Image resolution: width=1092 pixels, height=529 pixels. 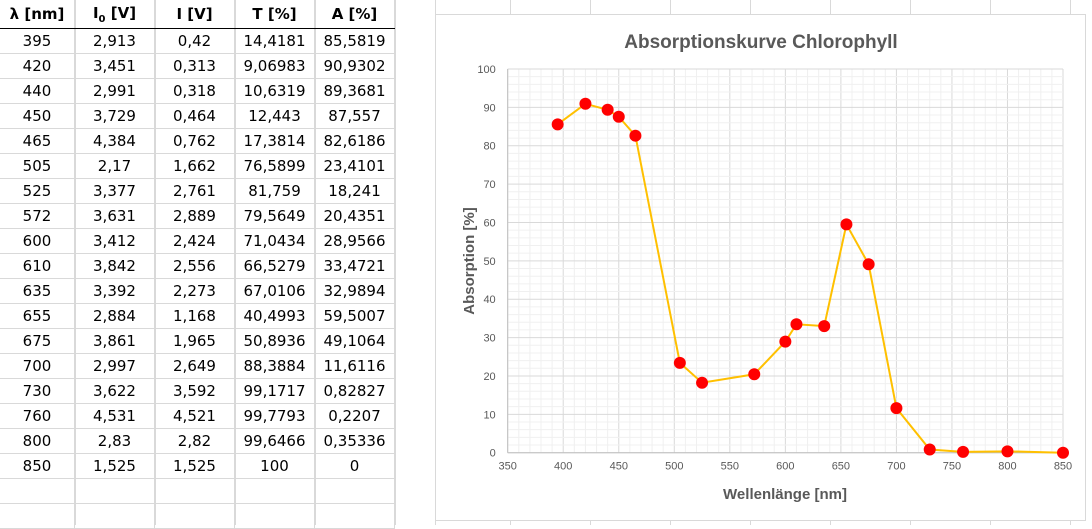 What do you see at coordinates (114, 14) in the screenshot?
I see `header-i0: I0 [V]` at bounding box center [114, 14].